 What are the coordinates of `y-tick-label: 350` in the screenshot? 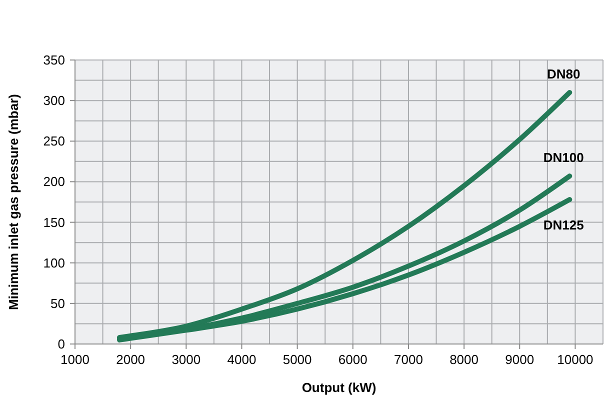 It's located at (54, 60).